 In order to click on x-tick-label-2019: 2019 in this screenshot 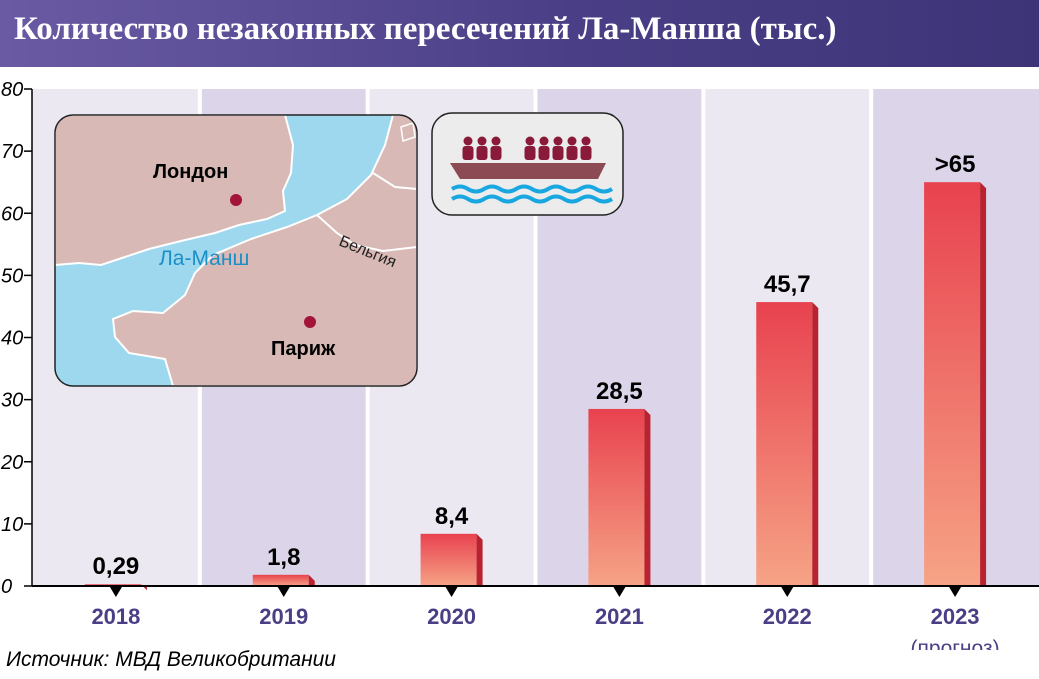, I will do `click(283, 616)`.